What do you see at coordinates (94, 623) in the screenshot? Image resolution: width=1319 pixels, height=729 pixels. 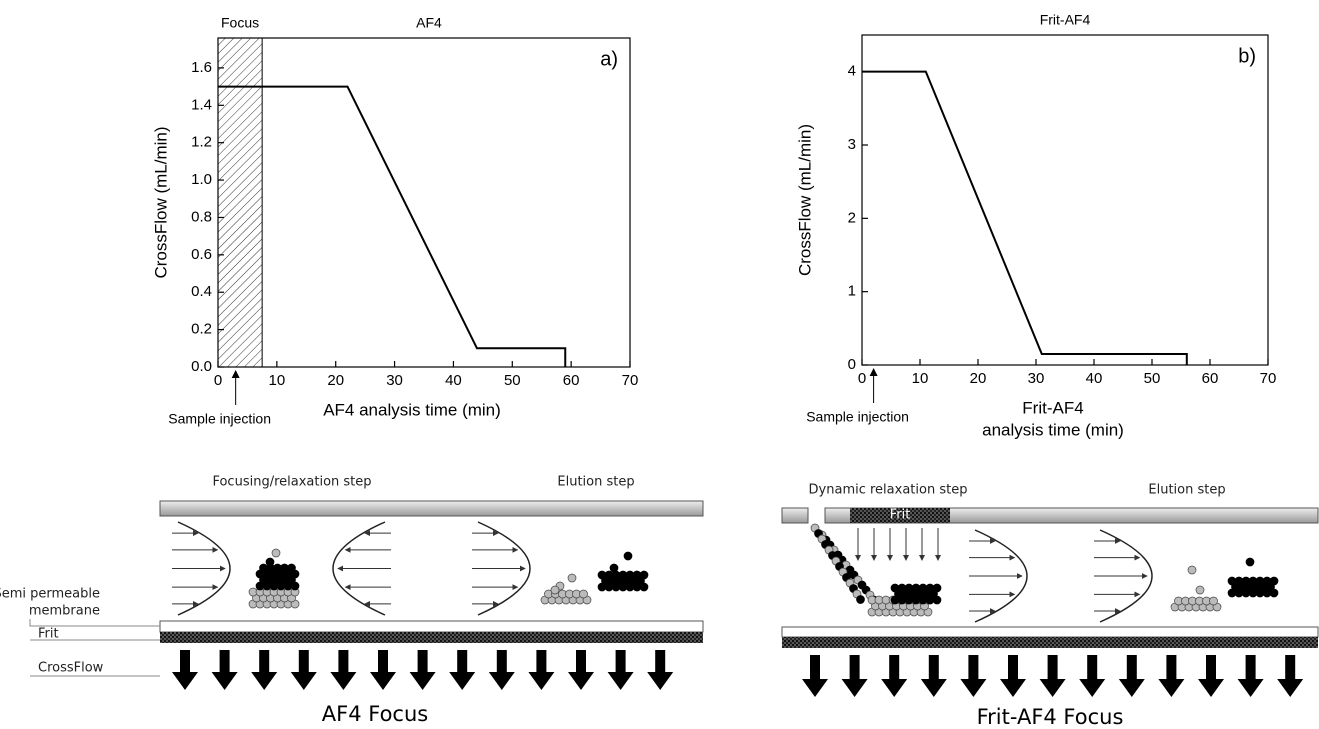 I see `leader` at bounding box center [94, 623].